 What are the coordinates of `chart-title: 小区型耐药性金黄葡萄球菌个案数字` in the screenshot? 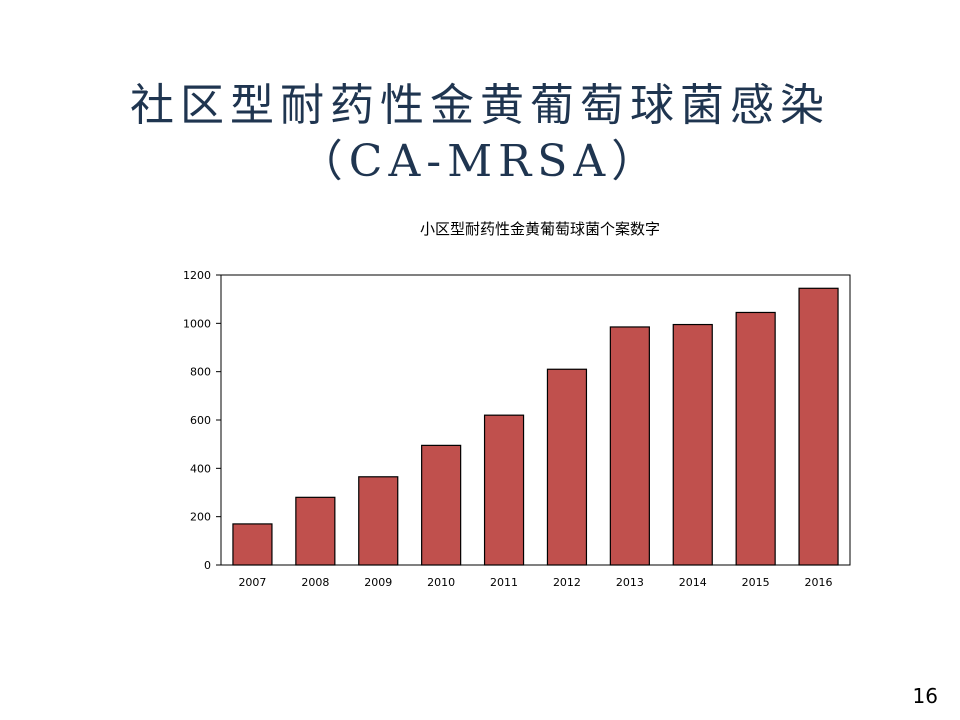 It's located at (540, 229).